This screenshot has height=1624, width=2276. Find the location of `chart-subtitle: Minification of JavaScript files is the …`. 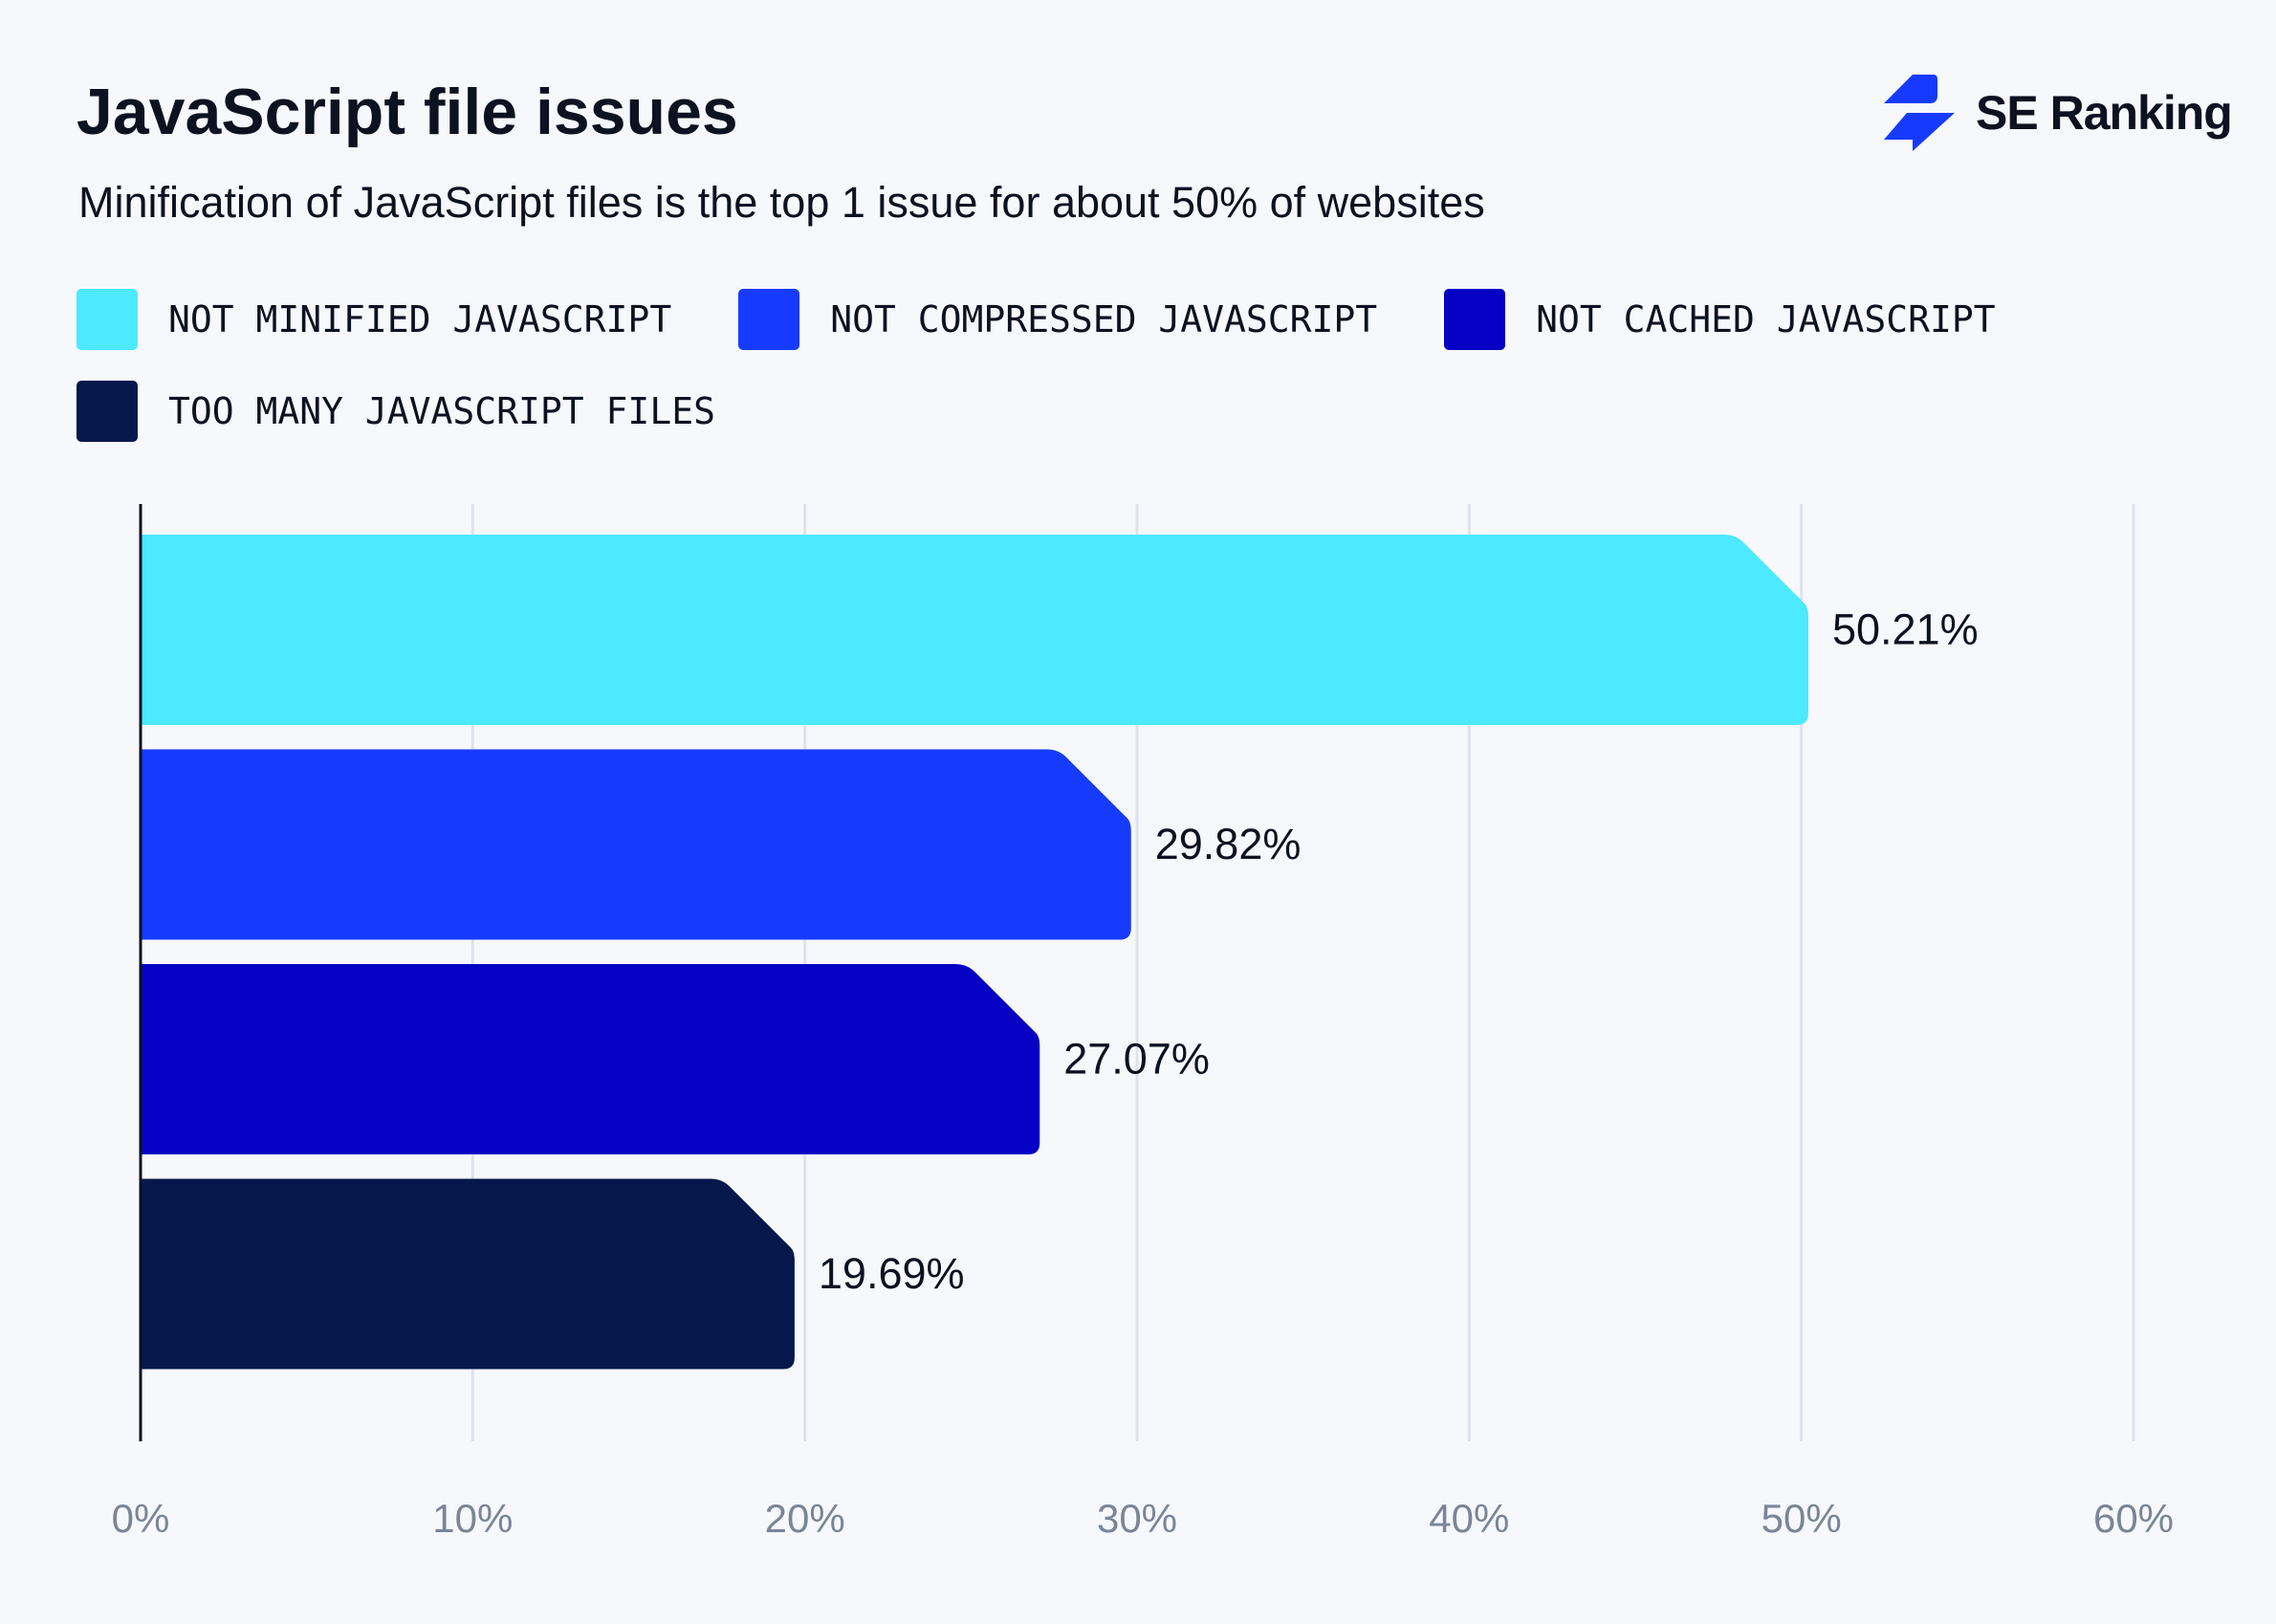

chart-subtitle: Minification of JavaScript files is the … is located at coordinates (781, 203).